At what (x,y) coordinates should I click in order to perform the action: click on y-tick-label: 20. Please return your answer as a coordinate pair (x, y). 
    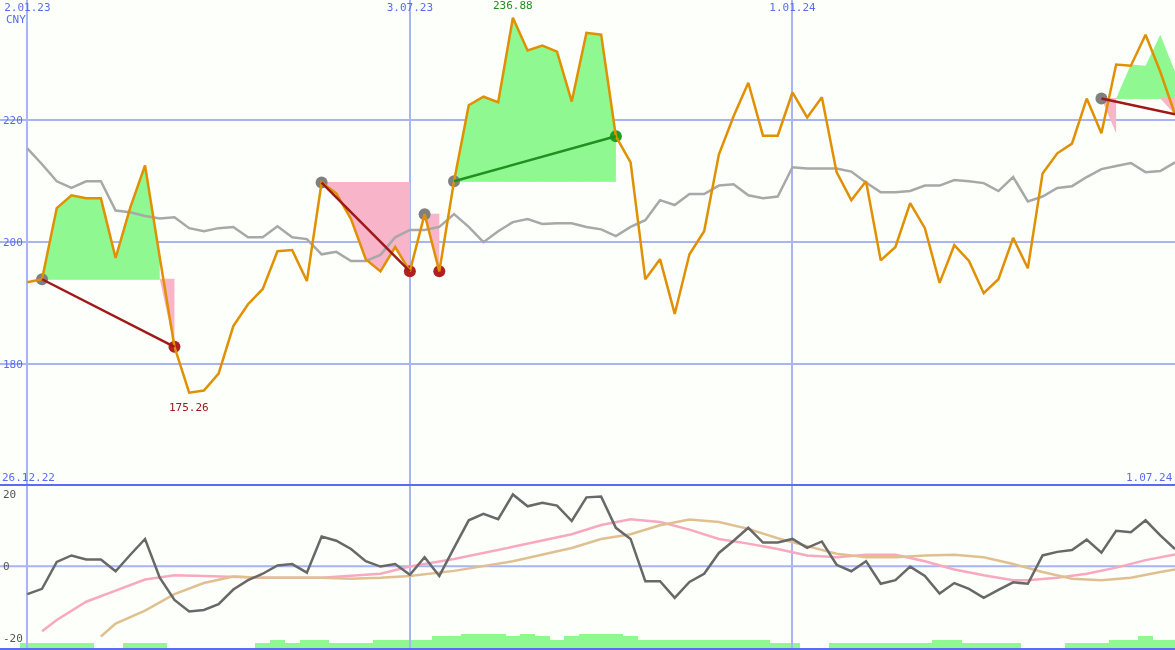
    Looking at the image, I should click on (10, 495).